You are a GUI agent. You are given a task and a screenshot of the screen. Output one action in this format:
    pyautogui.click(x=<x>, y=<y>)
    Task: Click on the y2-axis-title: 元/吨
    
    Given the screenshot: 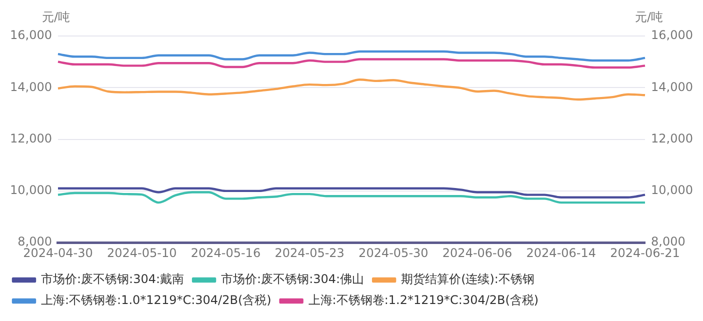 What is the action you would take?
    pyautogui.click(x=648, y=17)
    